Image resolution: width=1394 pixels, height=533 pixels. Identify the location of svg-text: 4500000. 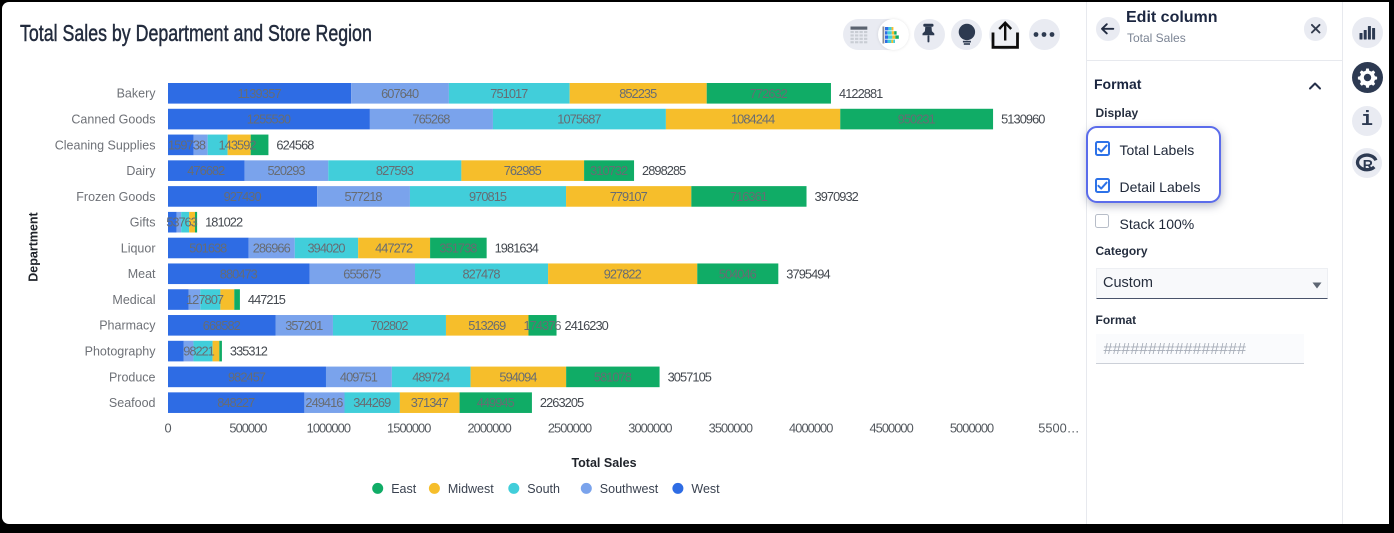
(891, 428).